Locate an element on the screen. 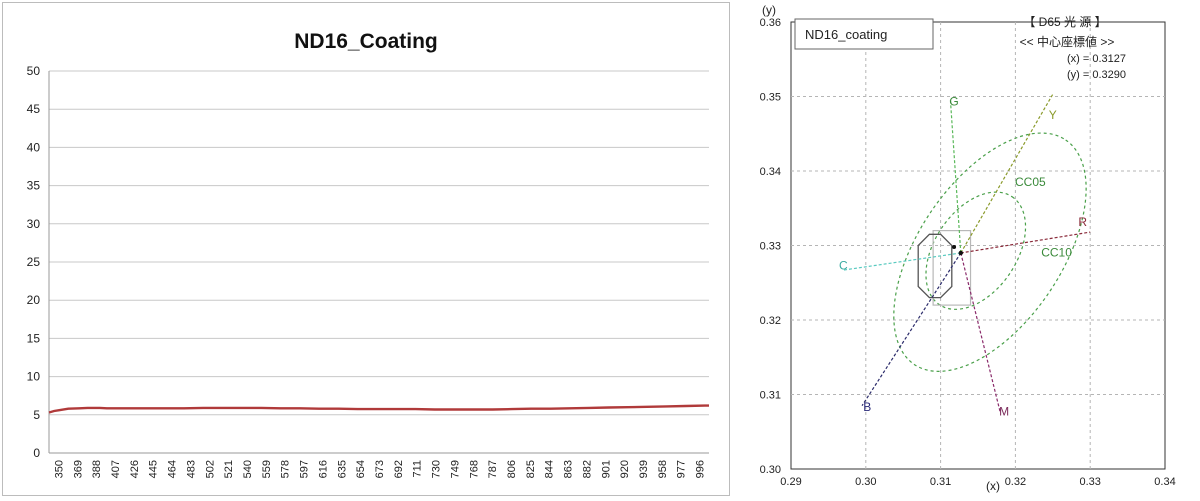 The height and width of the screenshot is (501, 1200). x-tick-label: 350 is located at coordinates (59, 469).